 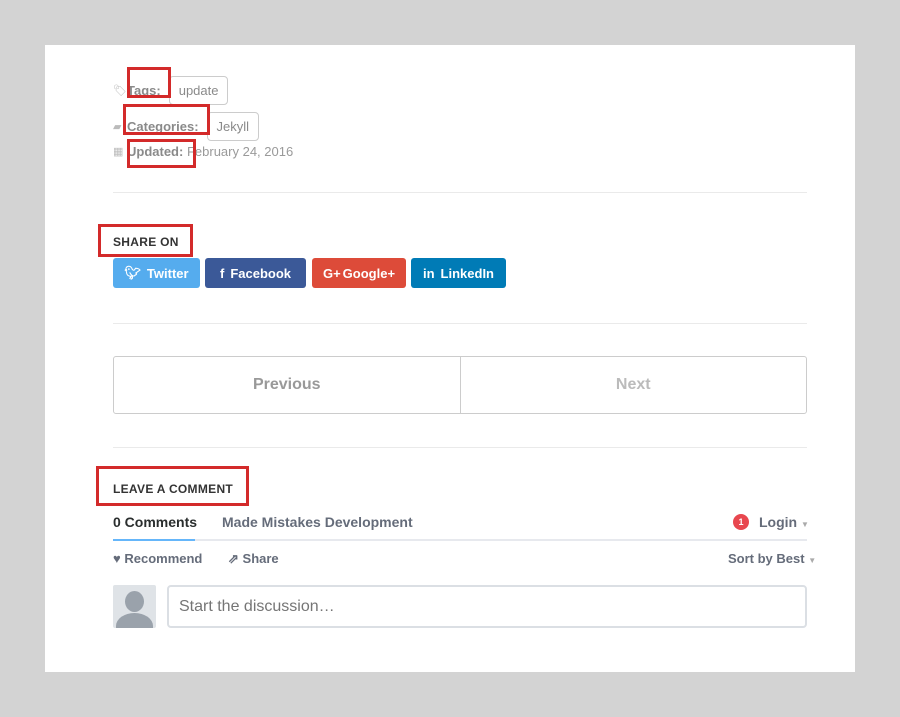 I want to click on avatar, so click(x=134, y=606).